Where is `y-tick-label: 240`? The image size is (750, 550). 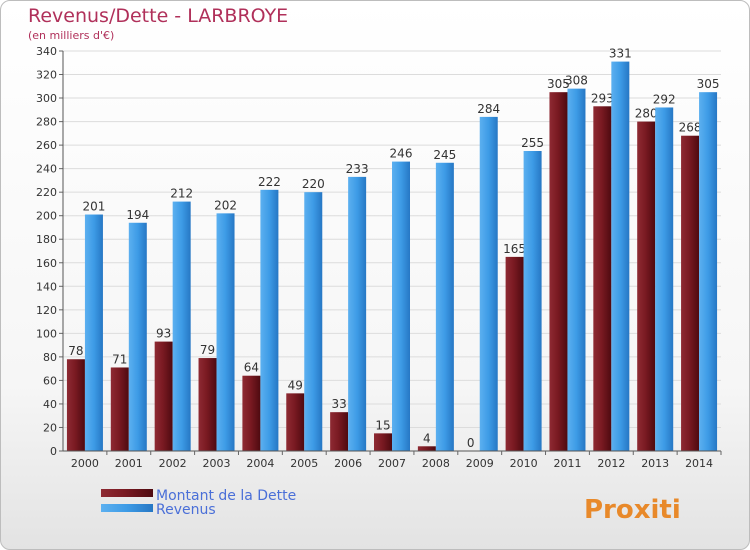
y-tick-label: 240 is located at coordinates (46, 169).